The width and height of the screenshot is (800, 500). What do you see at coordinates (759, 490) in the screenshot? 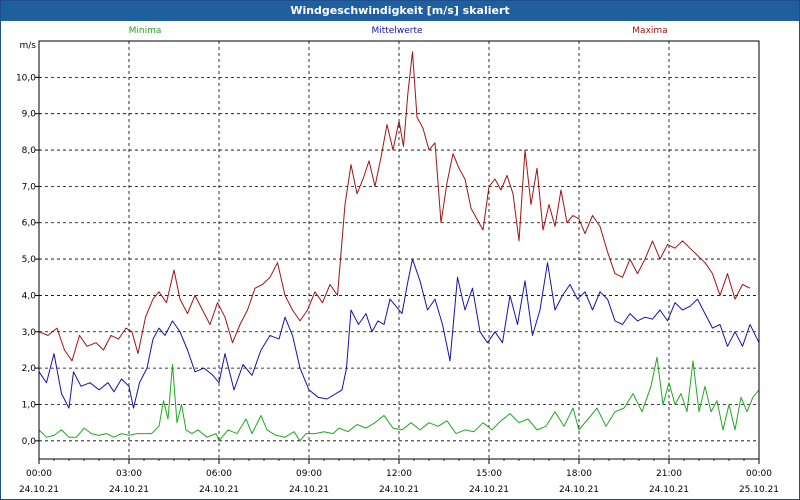
I see `x-tick-date-label: 25.10.21` at bounding box center [759, 490].